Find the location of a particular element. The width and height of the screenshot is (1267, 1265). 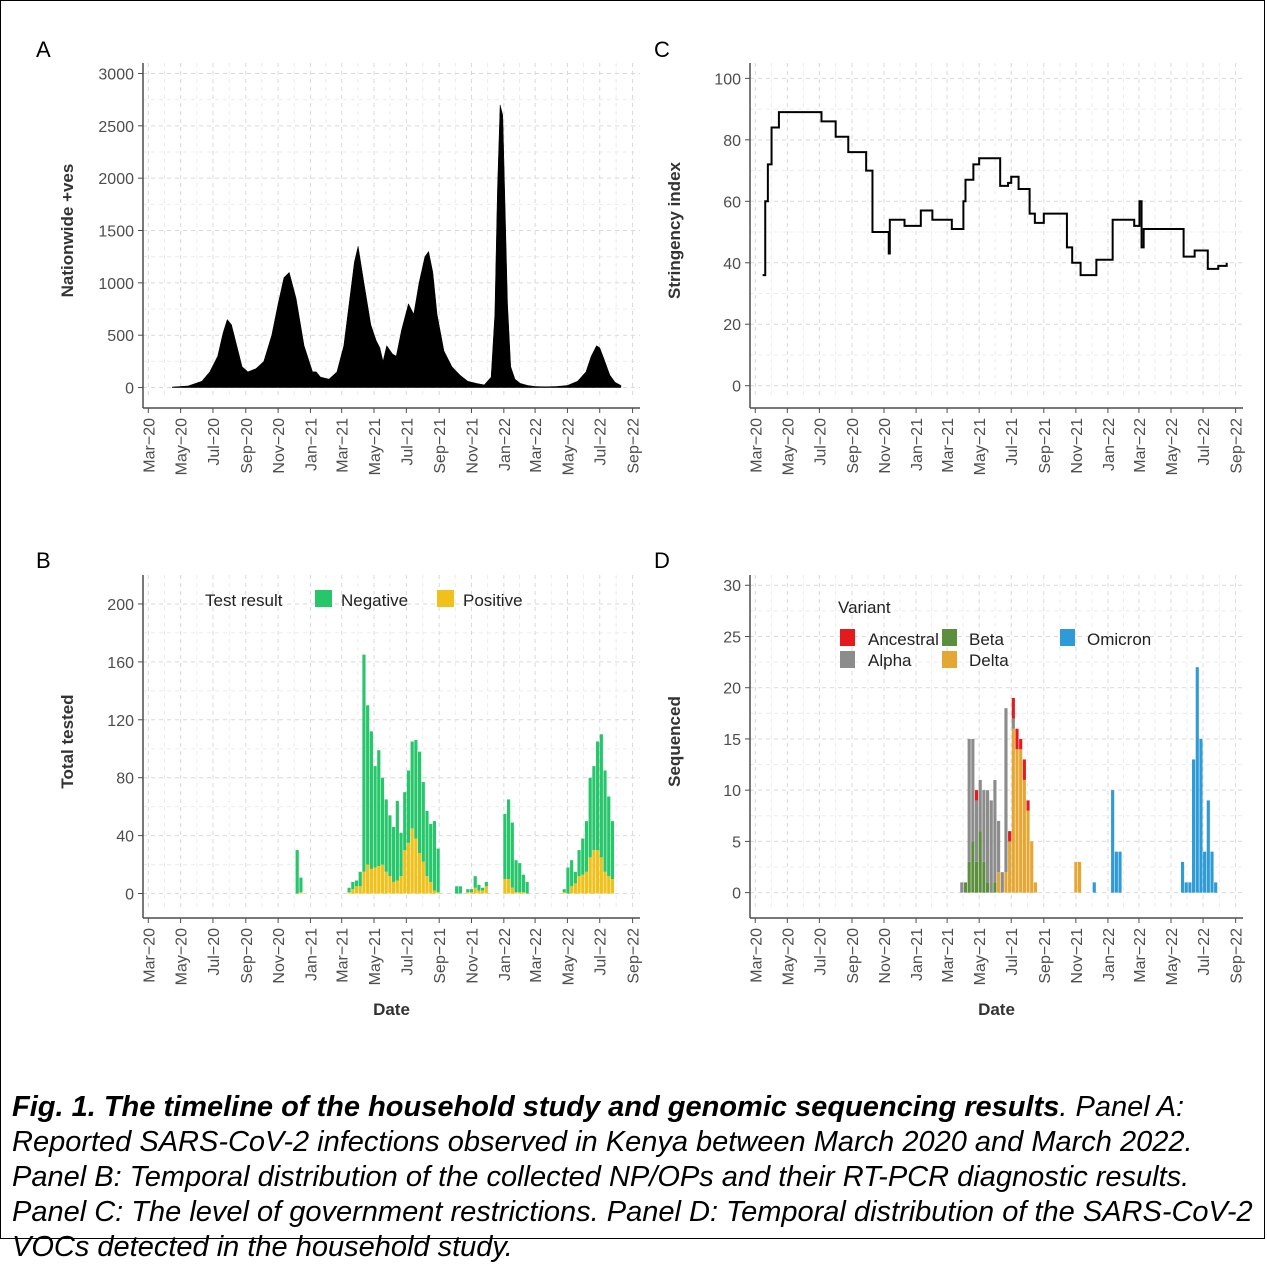

y-tick-label: 200 is located at coordinates (120, 605).